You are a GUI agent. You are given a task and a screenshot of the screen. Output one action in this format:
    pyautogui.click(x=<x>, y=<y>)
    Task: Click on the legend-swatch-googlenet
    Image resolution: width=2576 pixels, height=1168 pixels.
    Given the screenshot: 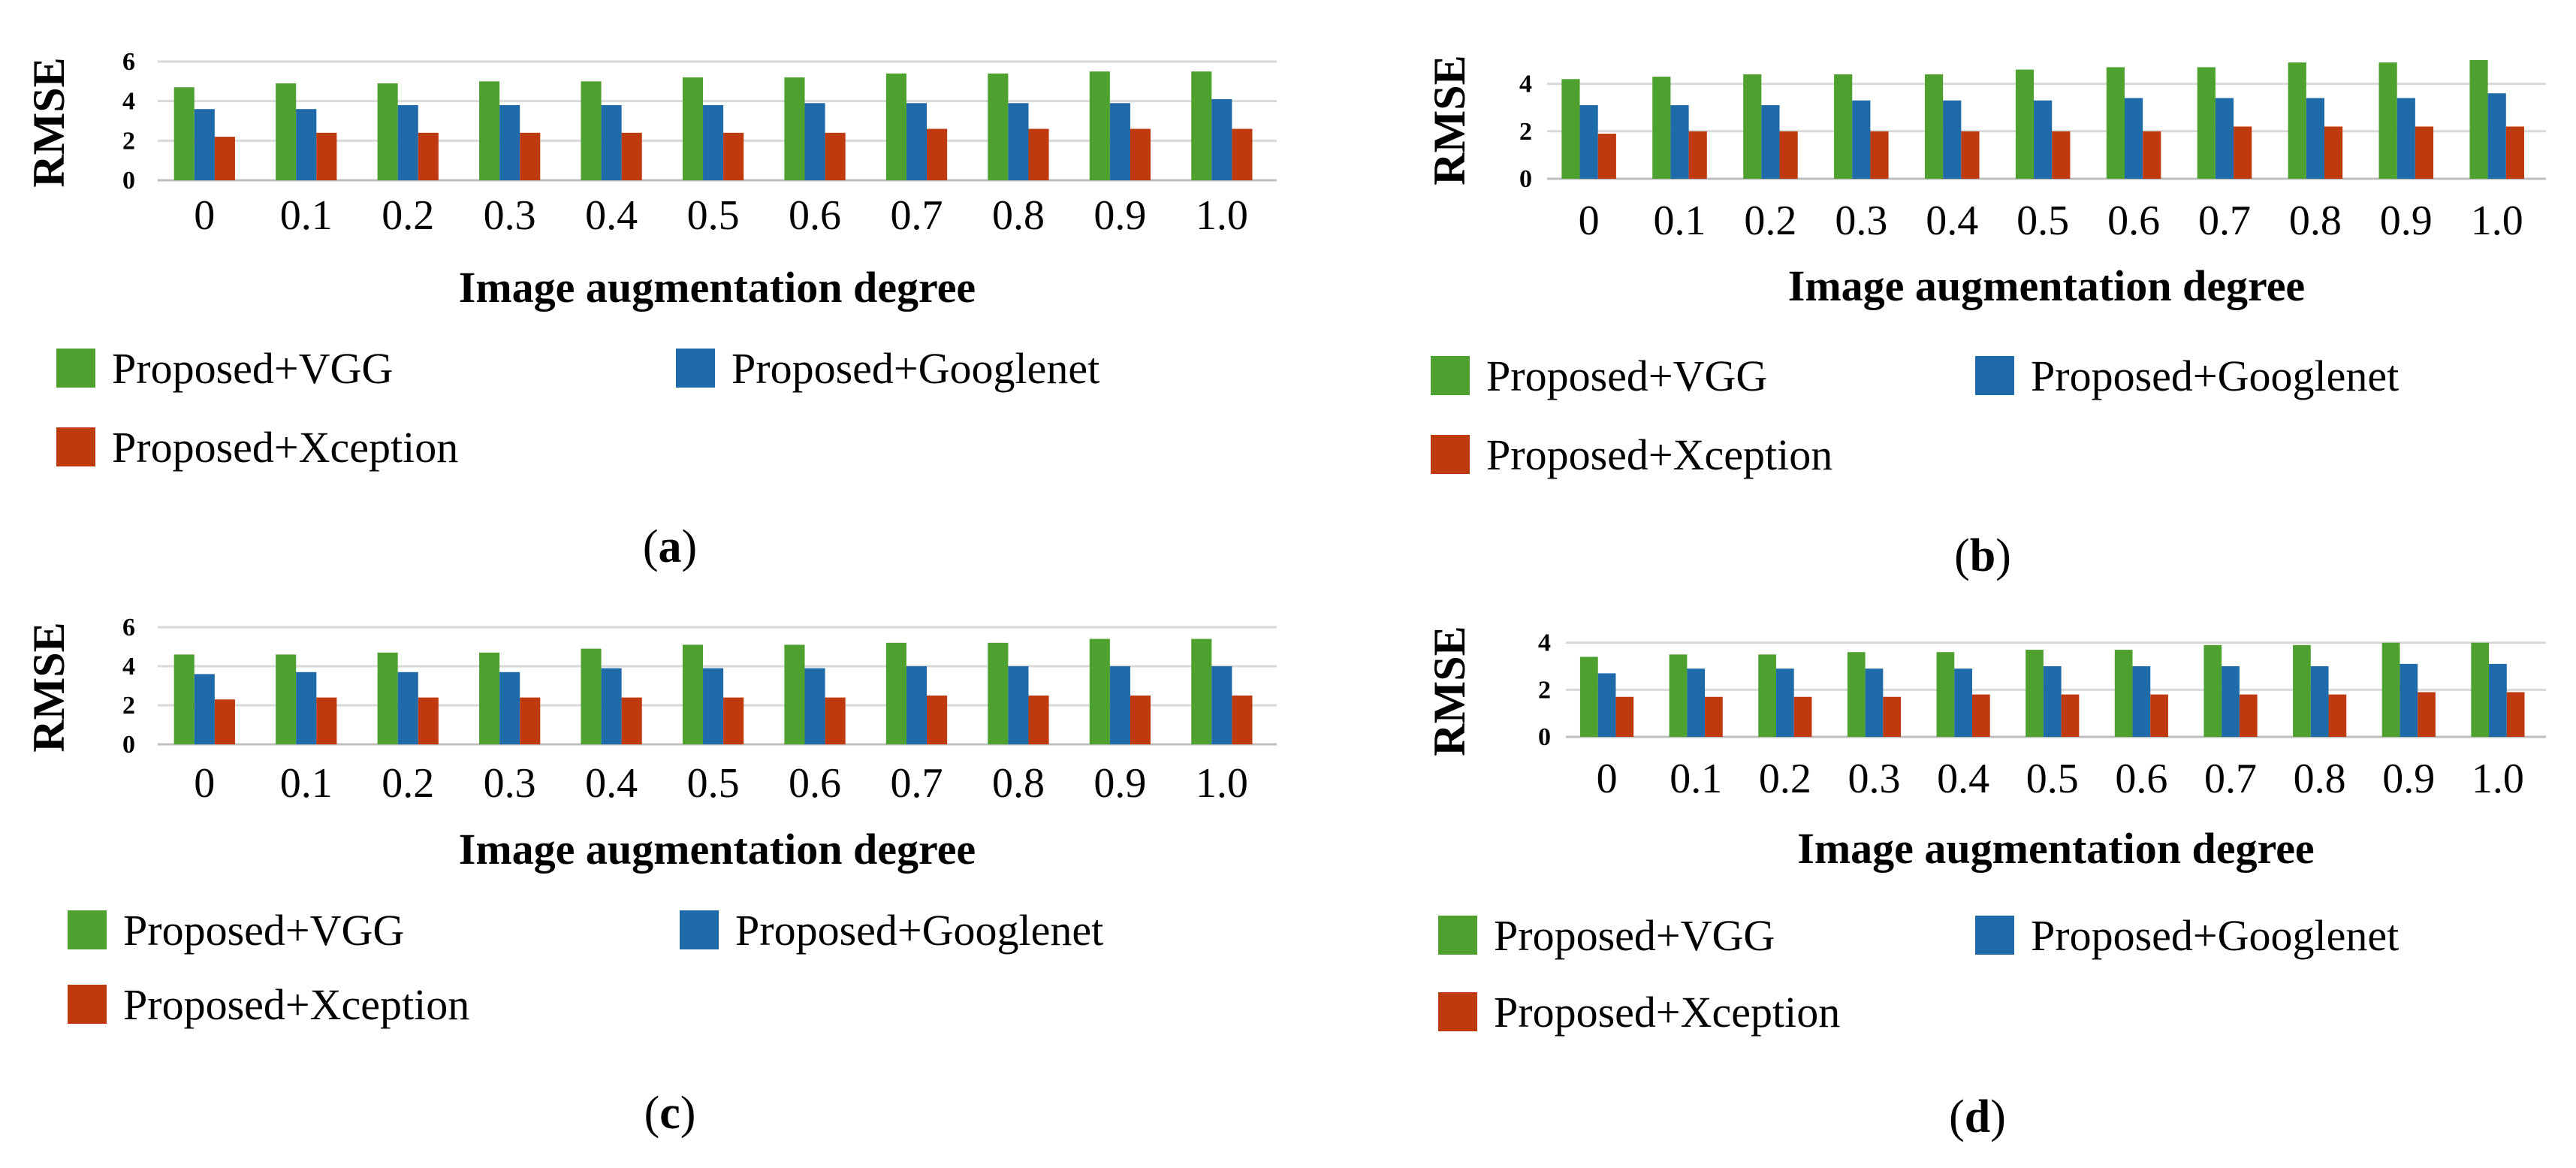 What is the action you would take?
    pyautogui.click(x=1994, y=375)
    